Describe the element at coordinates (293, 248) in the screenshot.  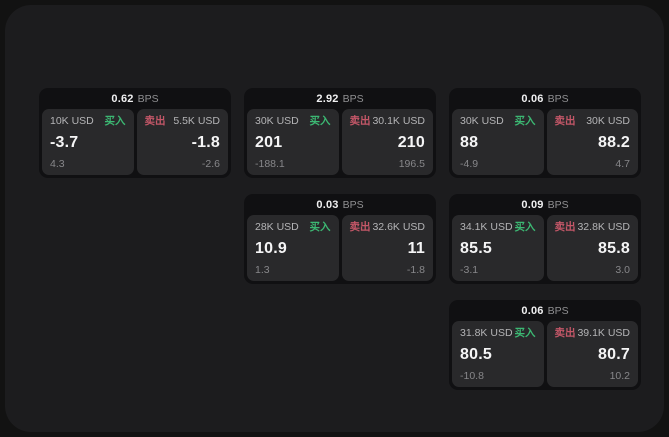
I see `buy-quote-panel: 28K USD 买入 10.9 1.3` at that location.